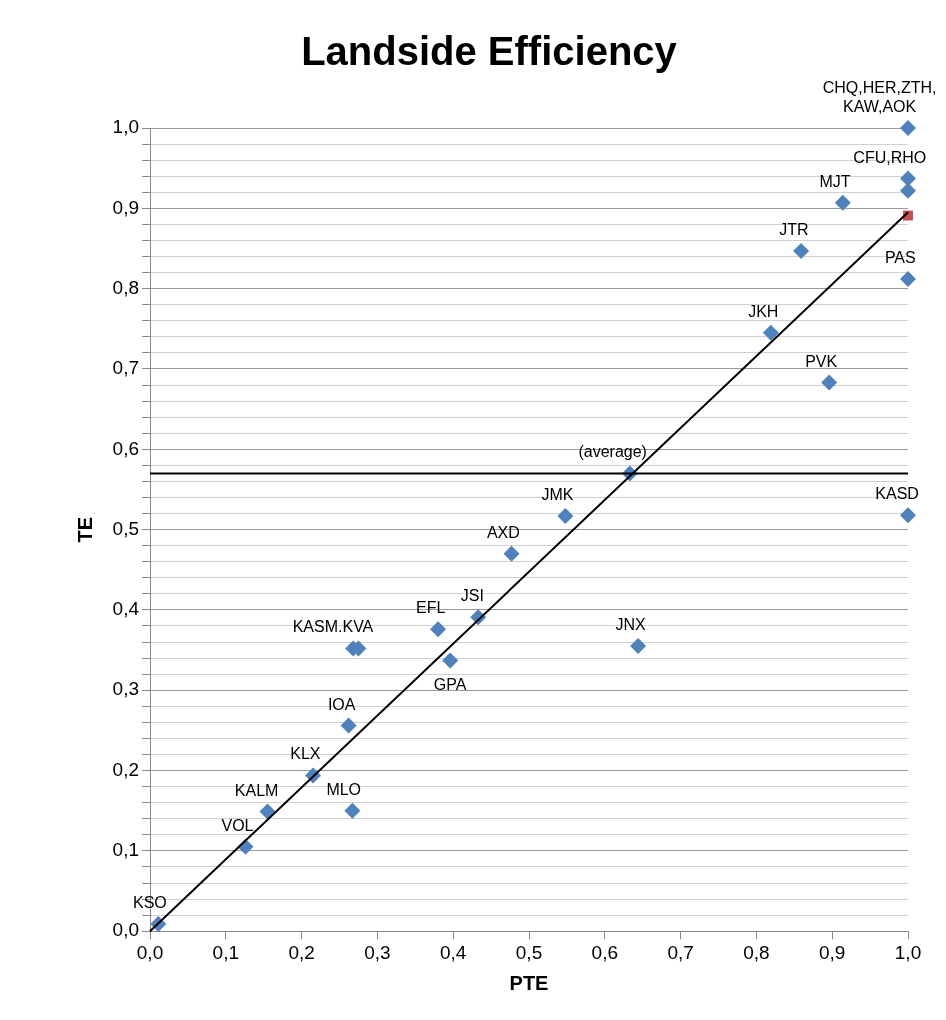 This screenshot has width=946, height=1020. Describe the element at coordinates (344, 789) in the screenshot. I see `annotation: MLO` at that location.